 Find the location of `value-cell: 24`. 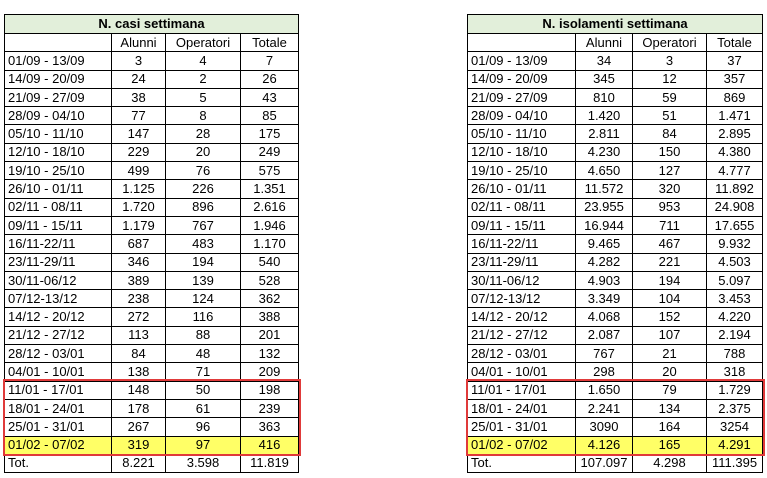

value-cell: 24 is located at coordinates (138, 79).